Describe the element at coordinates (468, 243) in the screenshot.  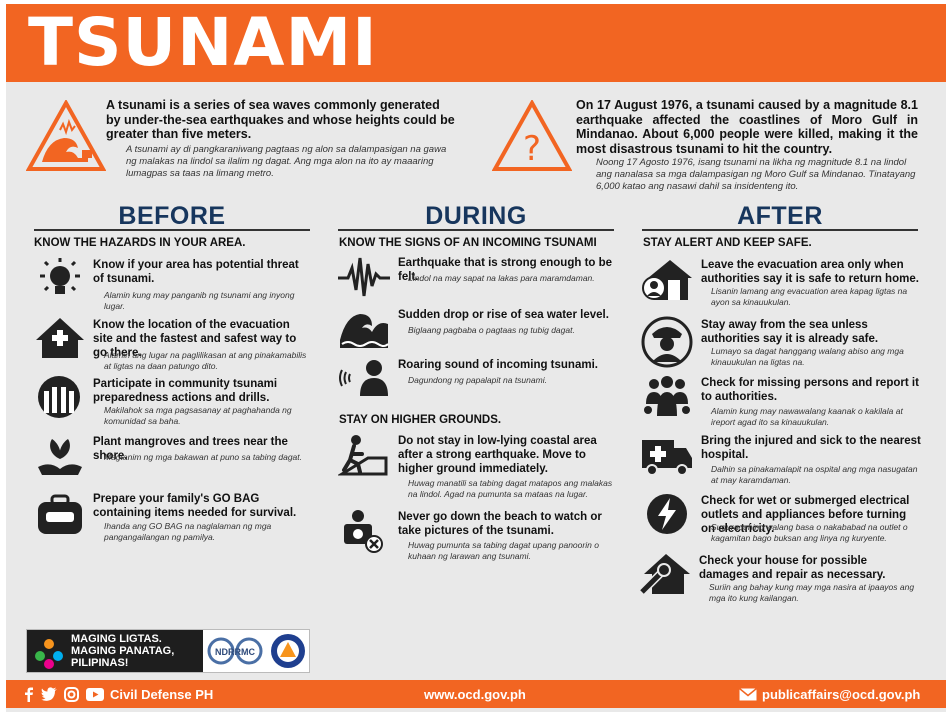
I see `during-heading: KNOW THE SIGNS OF AN INCOMING TSUNAMI` at that location.